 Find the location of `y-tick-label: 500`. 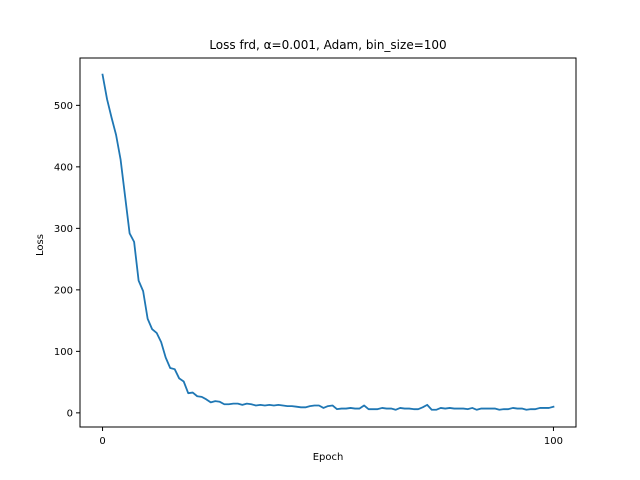

y-tick-label: 500 is located at coordinates (63, 106).